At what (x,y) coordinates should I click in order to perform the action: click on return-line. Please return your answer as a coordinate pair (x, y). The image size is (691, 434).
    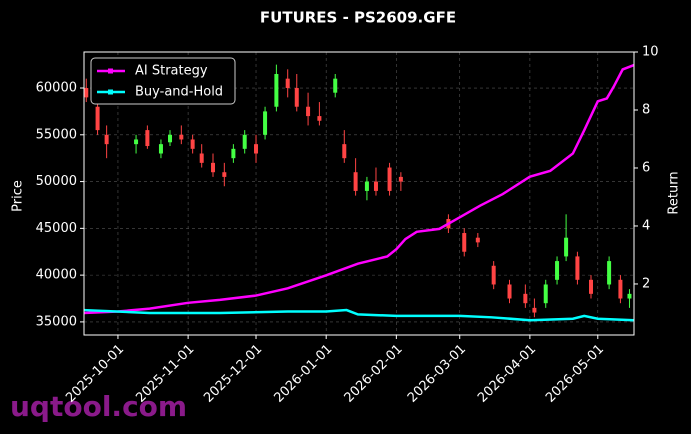
    Looking at the image, I should click on (359, 315).